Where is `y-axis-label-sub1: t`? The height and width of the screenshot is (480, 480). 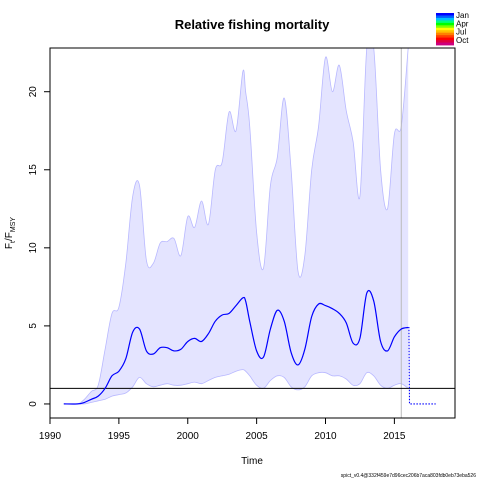
y-axis-label-sub1: t is located at coordinates (13, 242).